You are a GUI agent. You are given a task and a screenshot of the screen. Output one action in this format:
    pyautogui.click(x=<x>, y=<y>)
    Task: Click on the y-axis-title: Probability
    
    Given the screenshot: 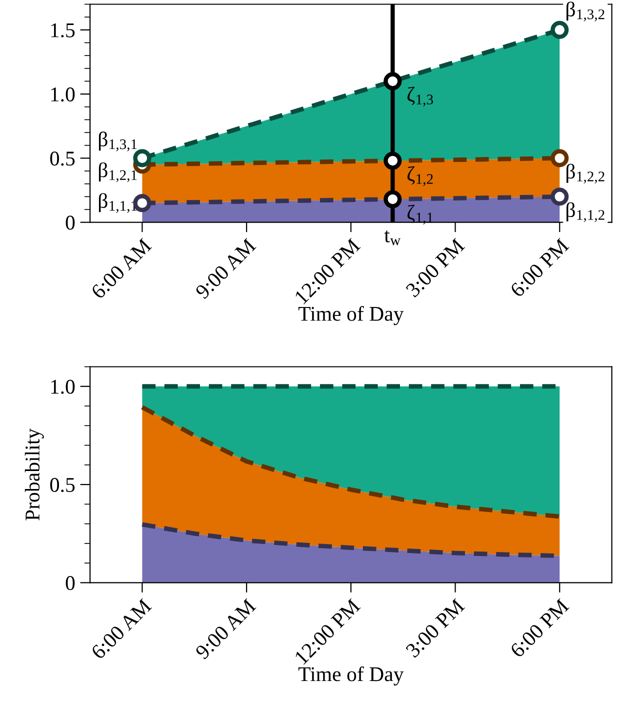 What is the action you would take?
    pyautogui.click(x=34, y=474)
    